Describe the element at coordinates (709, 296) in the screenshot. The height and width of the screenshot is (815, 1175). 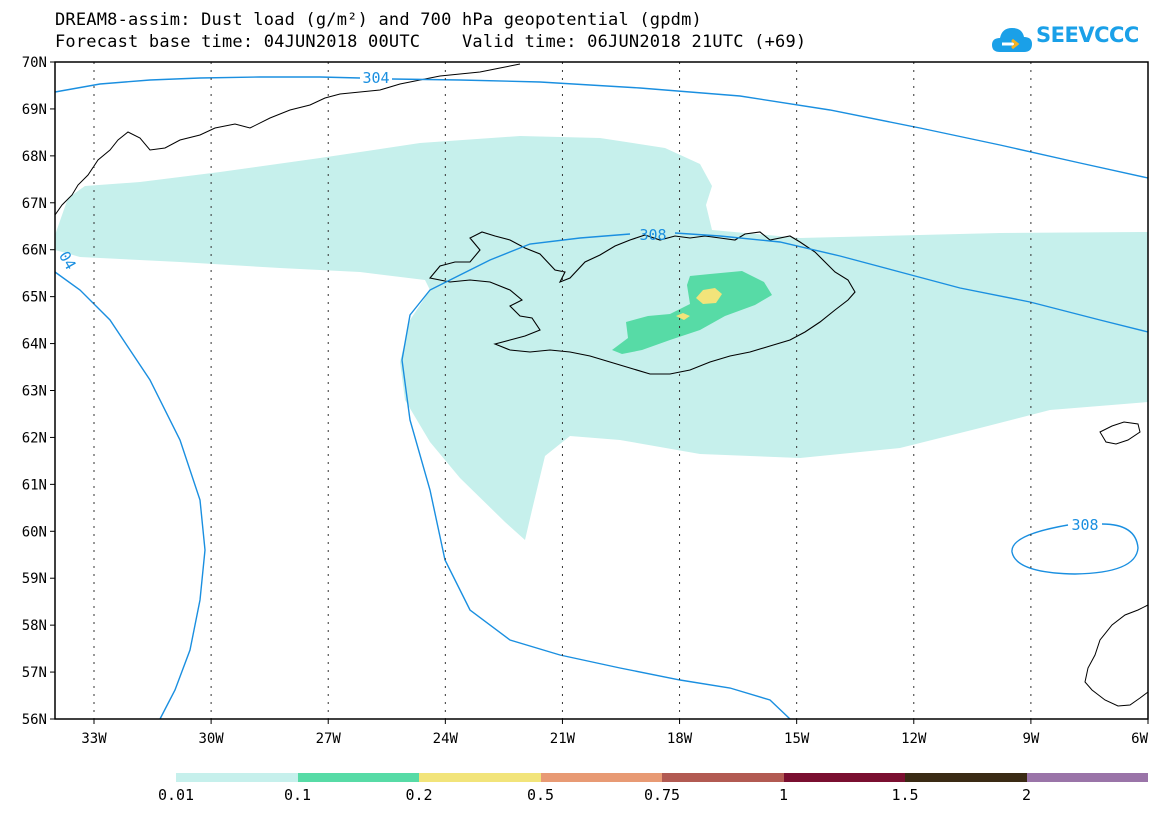
I see `dust-region-0.2` at that location.